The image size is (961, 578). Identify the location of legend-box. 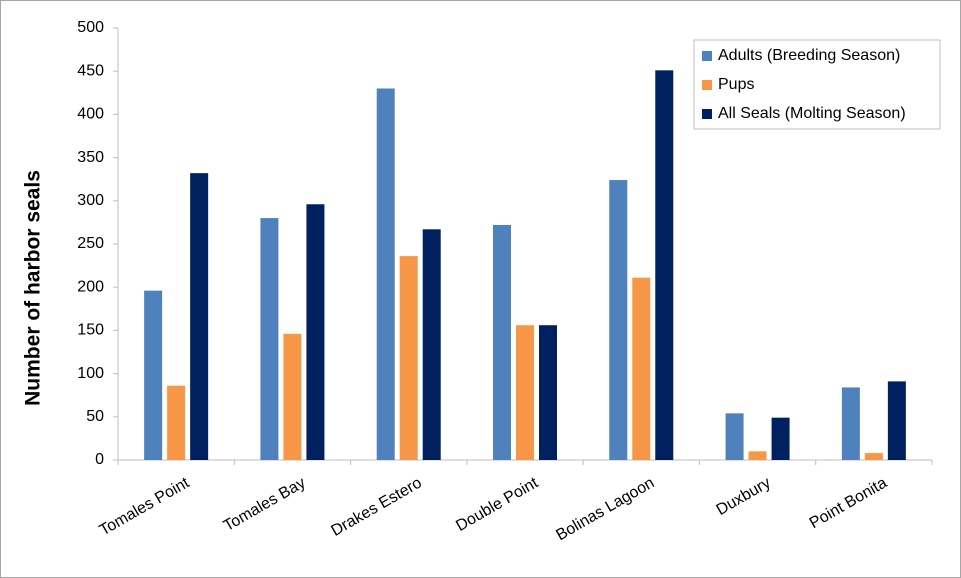
(817, 84).